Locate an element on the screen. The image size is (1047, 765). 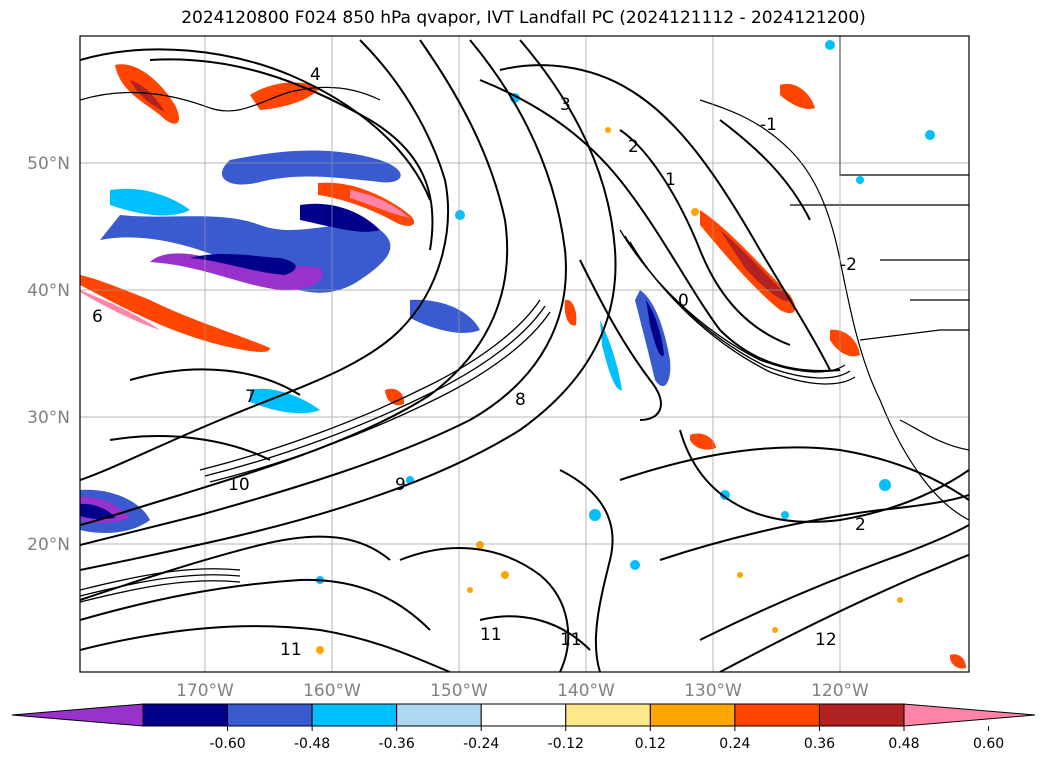
colorbar-tick-label: -0.60 is located at coordinates (227, 744).